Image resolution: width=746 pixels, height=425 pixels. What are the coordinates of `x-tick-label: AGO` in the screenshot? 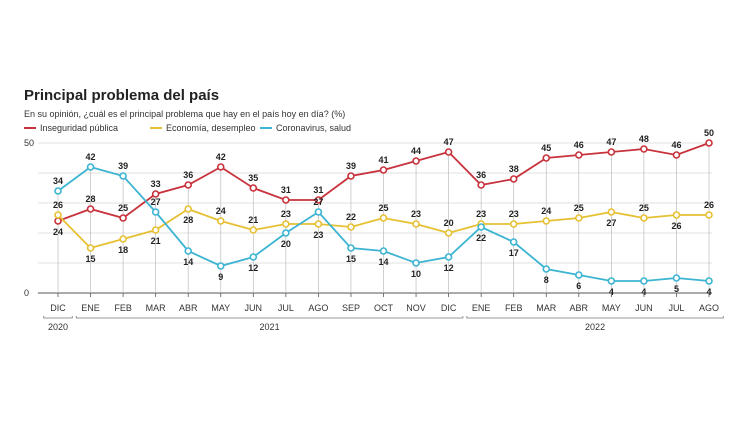 It's located at (318, 308).